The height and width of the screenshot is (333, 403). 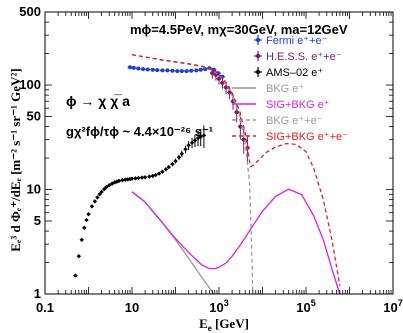 What do you see at coordinates (400, 303) in the screenshot?
I see `x-tick-exponent: 7` at bounding box center [400, 303].